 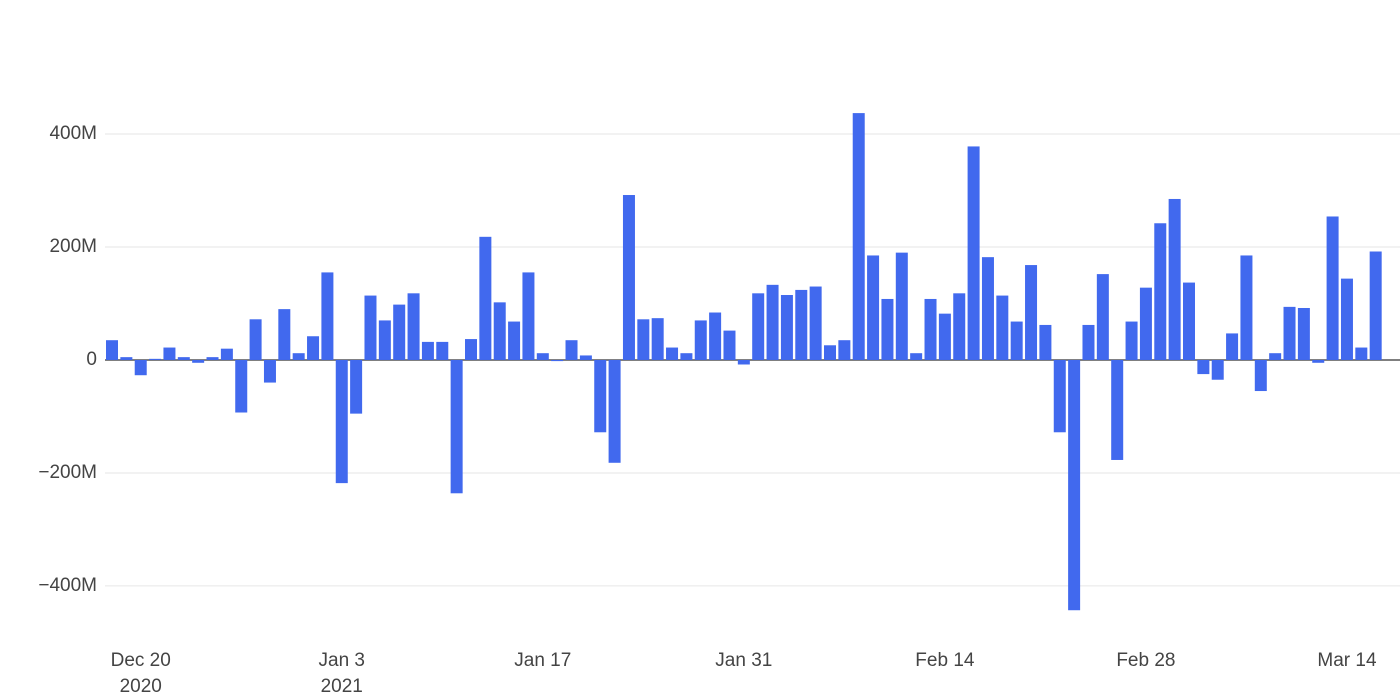 What do you see at coordinates (67, 472) in the screenshot?
I see `y-tick-label: −200M` at bounding box center [67, 472].